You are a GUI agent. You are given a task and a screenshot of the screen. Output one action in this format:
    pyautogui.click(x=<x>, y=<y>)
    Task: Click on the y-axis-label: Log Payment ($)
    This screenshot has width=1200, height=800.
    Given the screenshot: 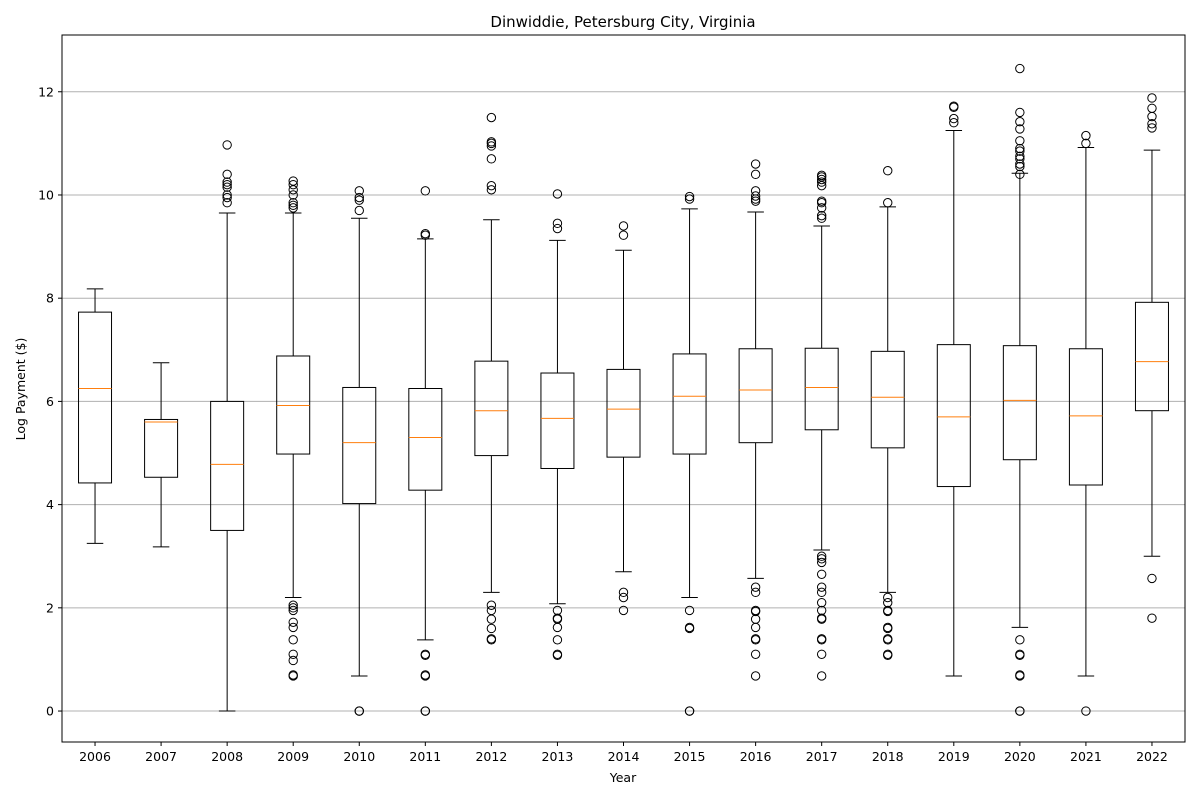 What is the action you would take?
    pyautogui.click(x=20, y=389)
    